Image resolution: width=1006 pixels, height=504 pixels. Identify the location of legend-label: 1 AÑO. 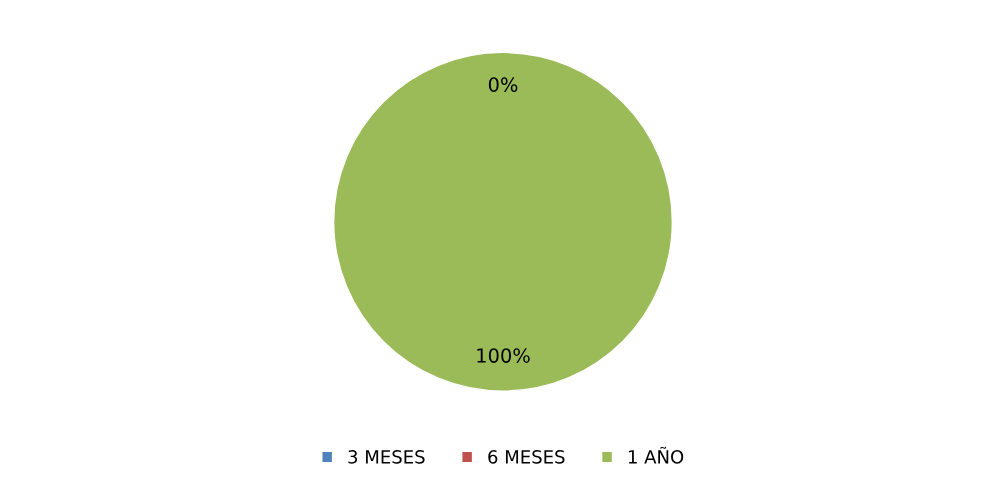
(656, 455).